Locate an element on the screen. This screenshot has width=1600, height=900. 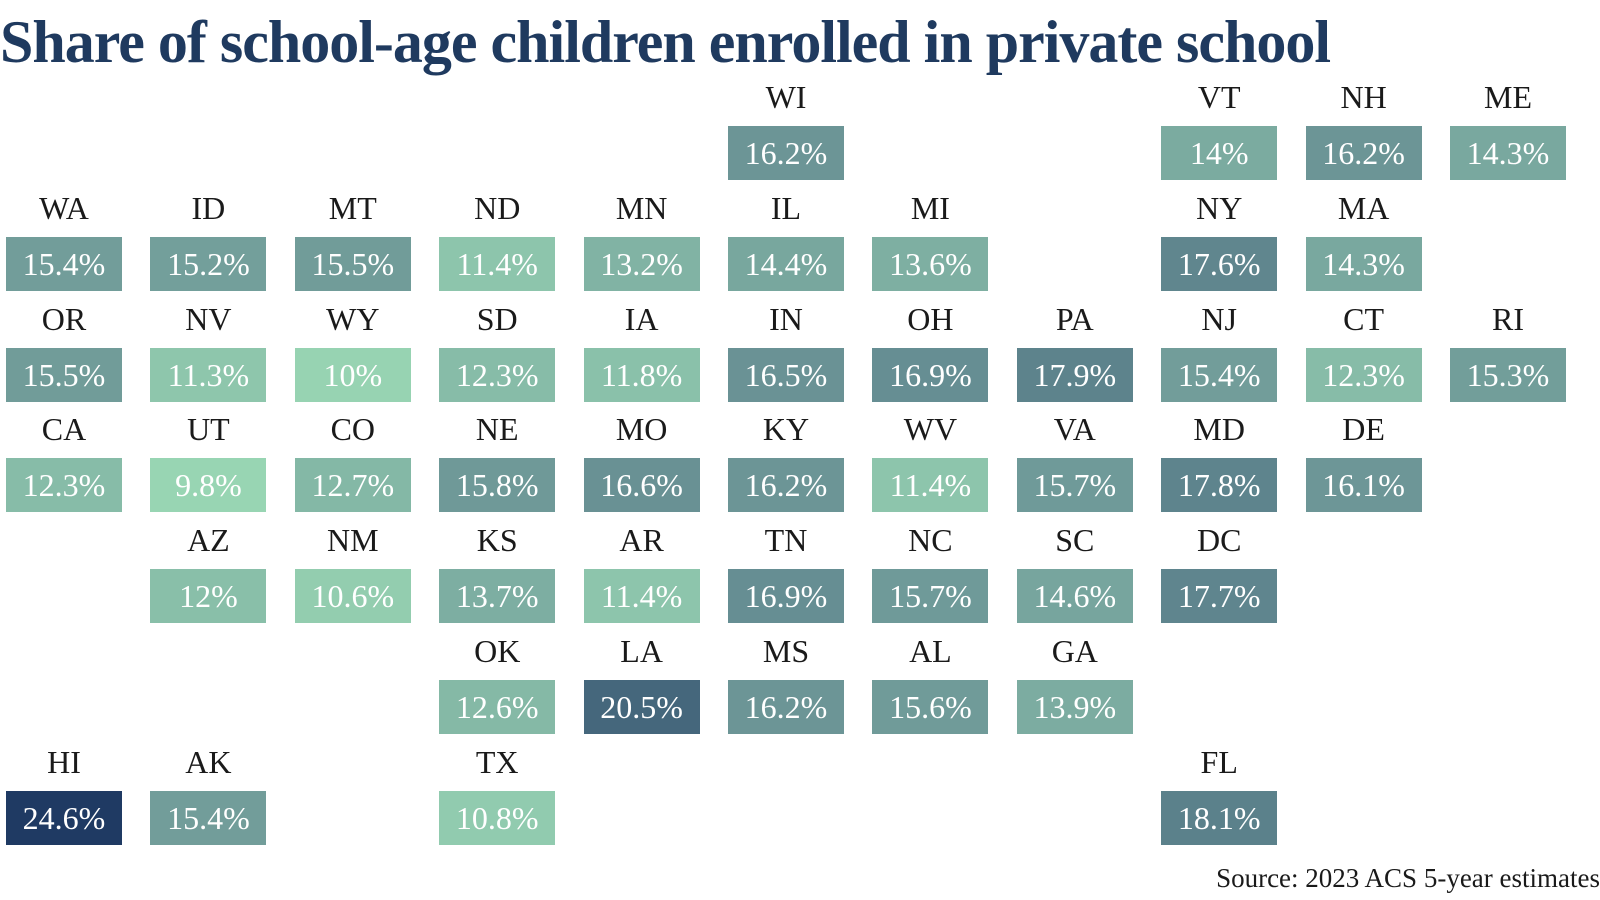
state-abbr-label: OH is located at coordinates (930, 318).